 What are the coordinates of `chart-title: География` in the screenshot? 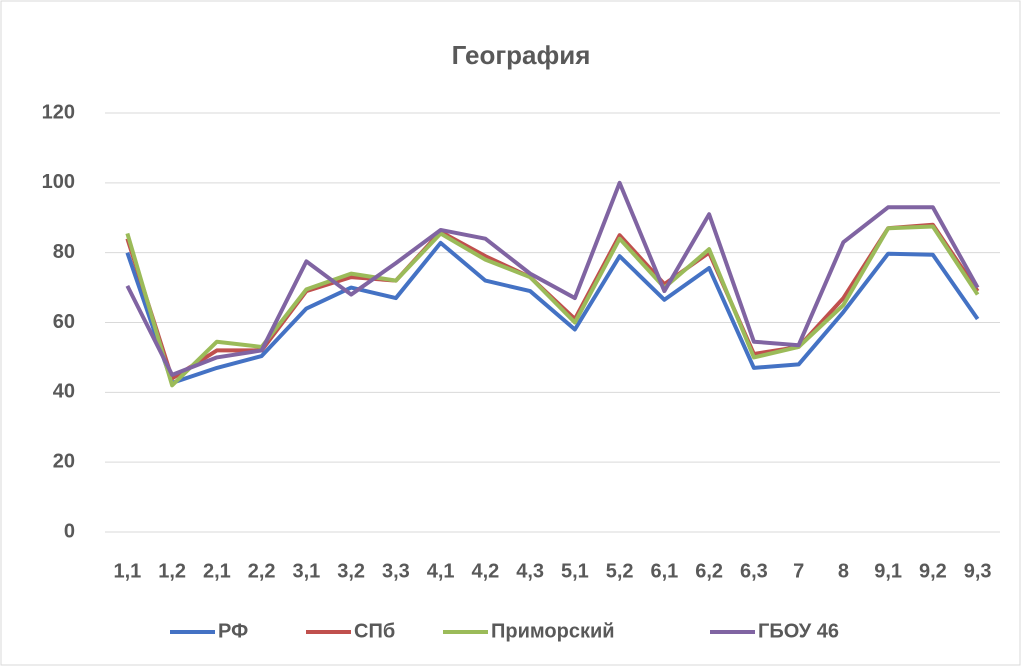 It's located at (521, 55).